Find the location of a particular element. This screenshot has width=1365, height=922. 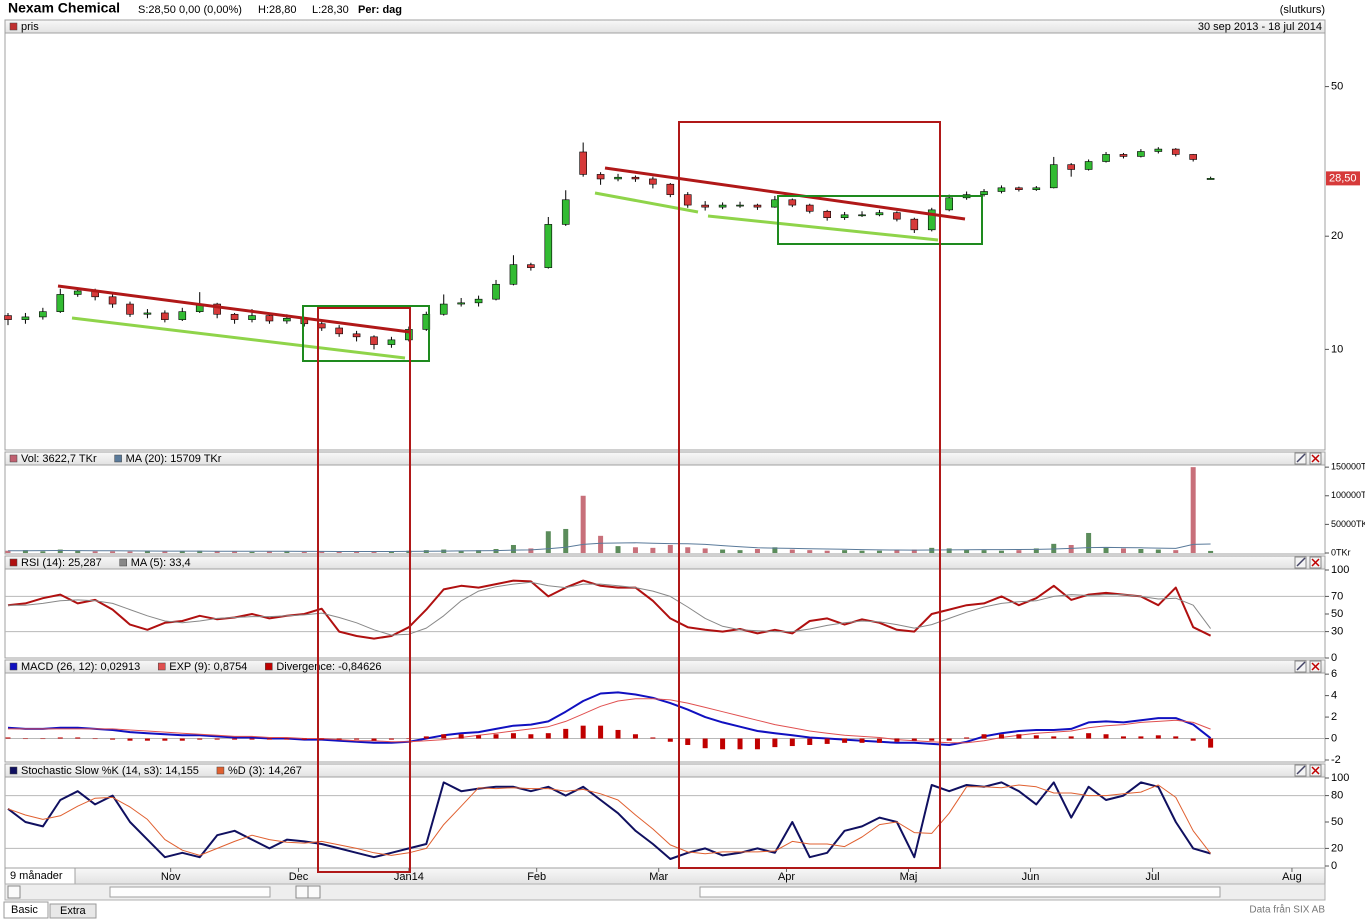

consolidation-box is located at coordinates (880, 220).